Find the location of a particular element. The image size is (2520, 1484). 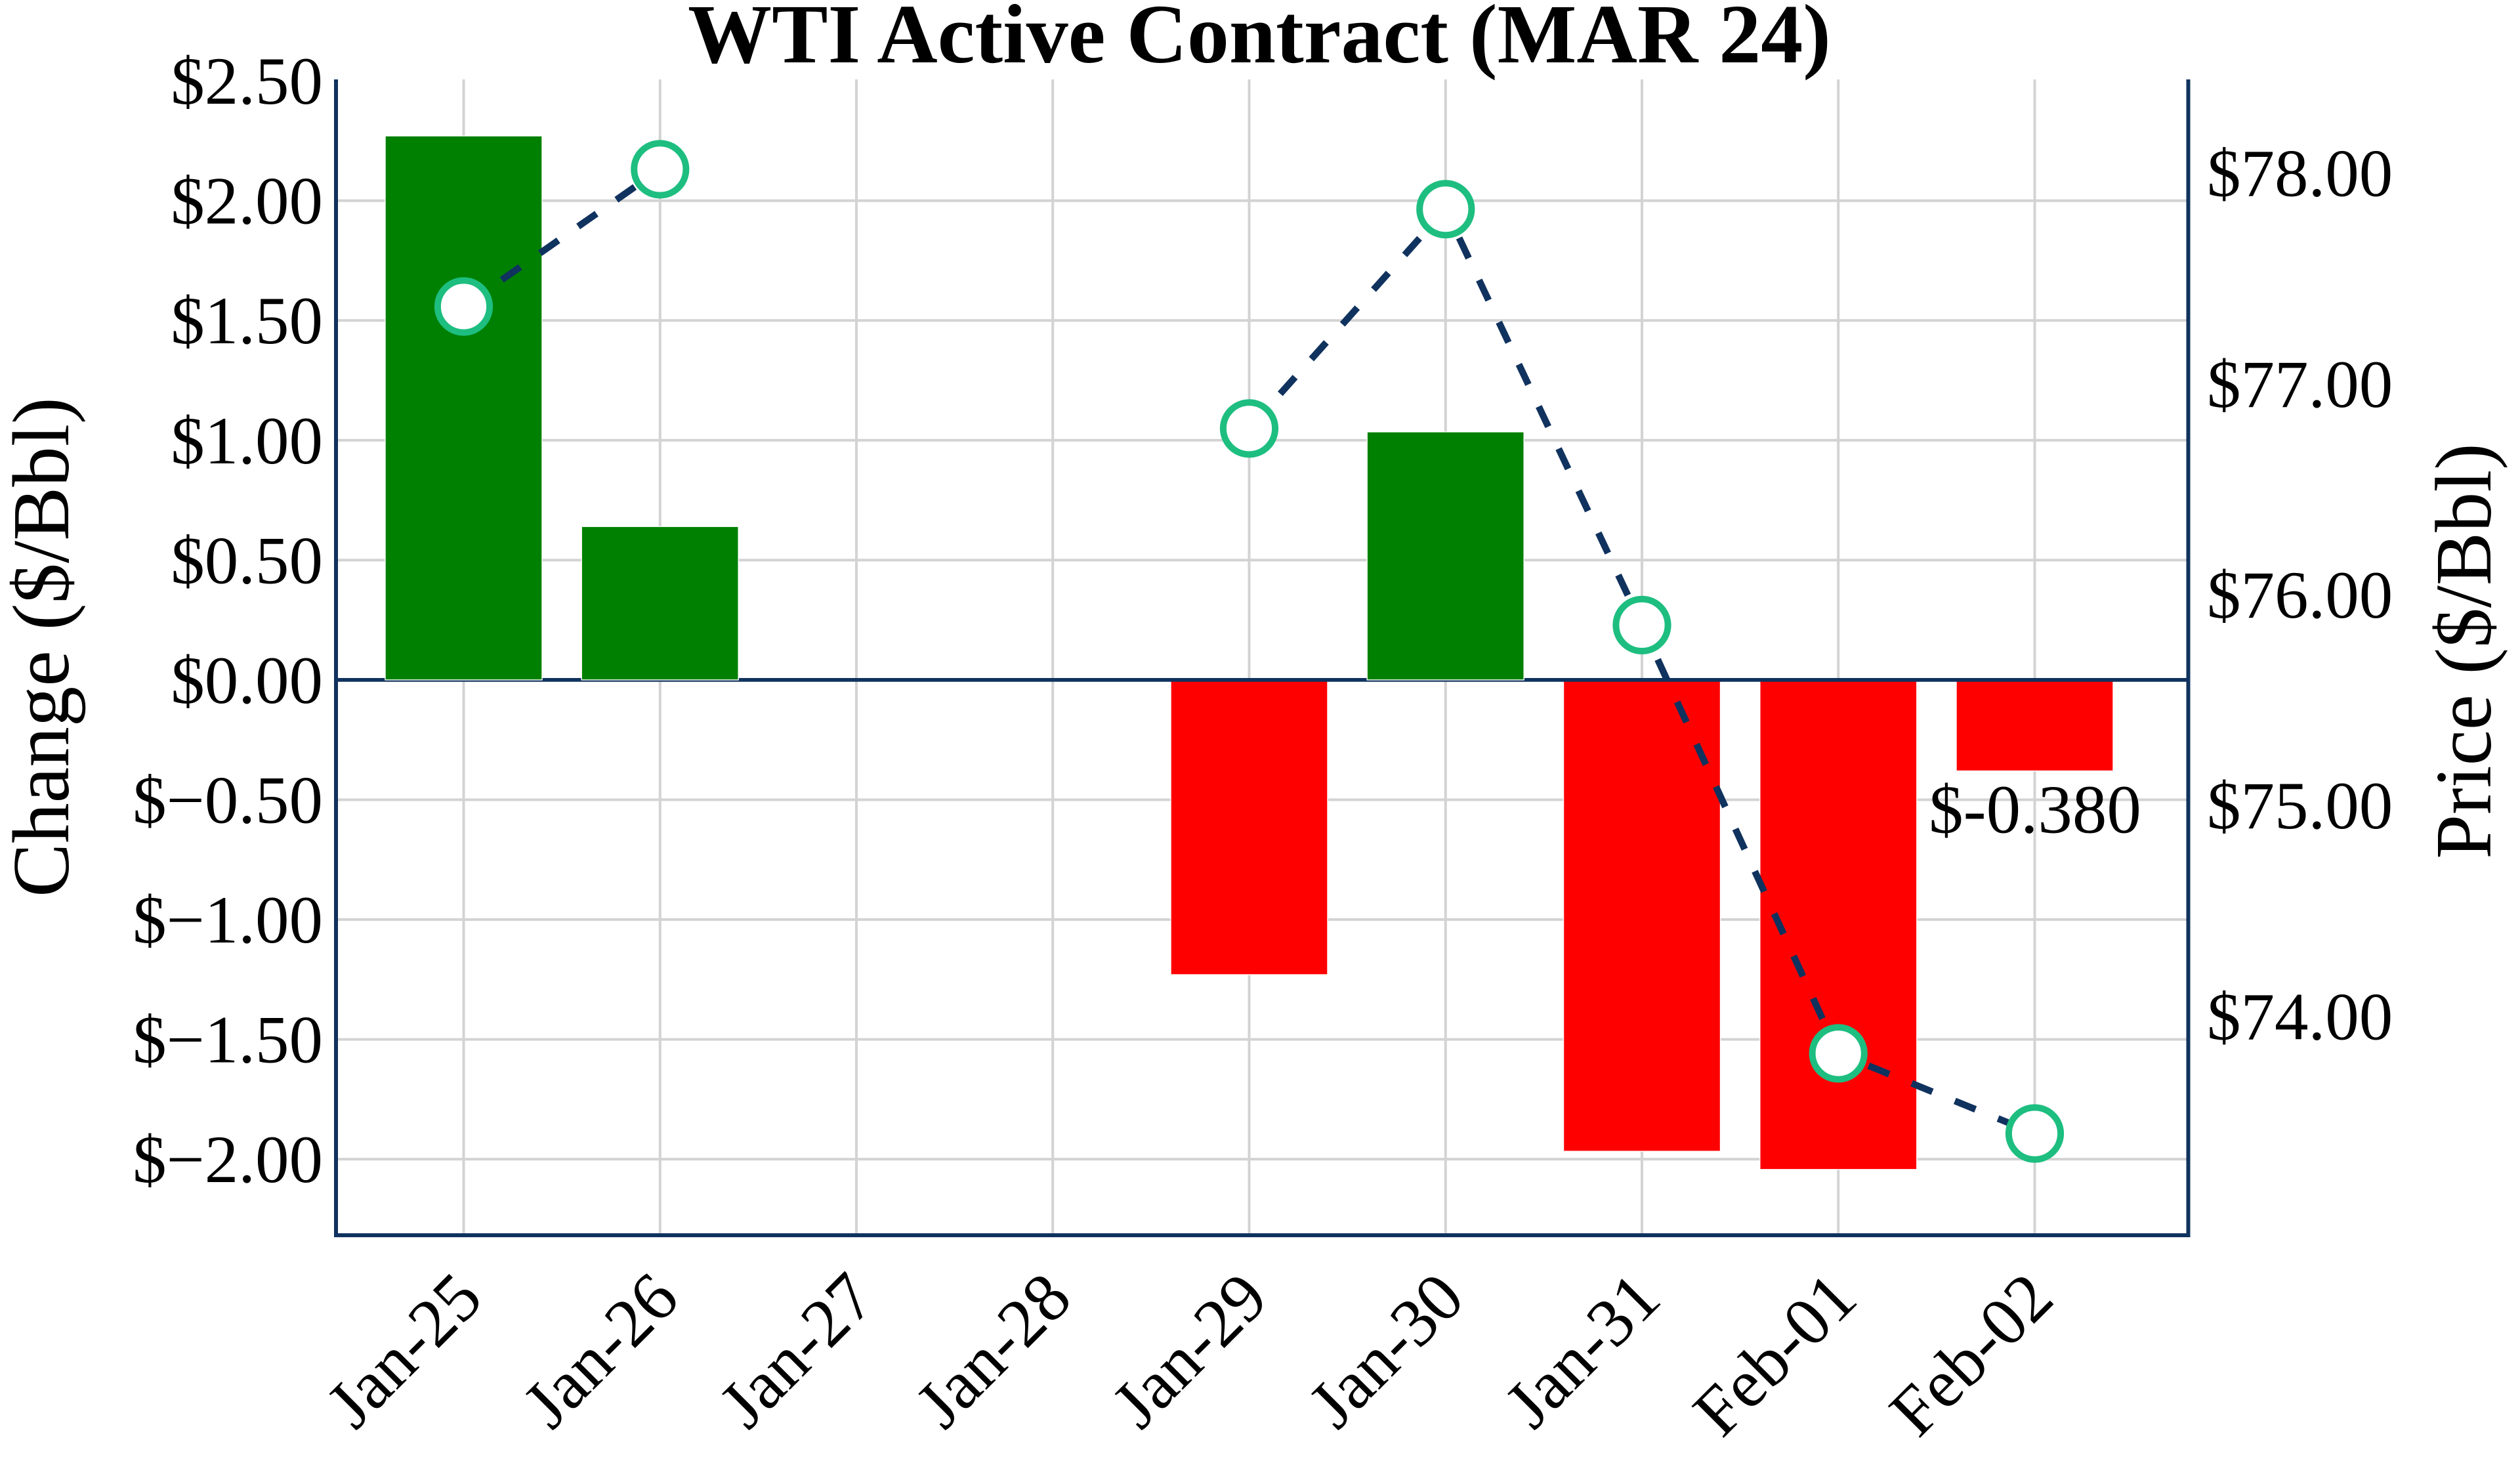

svg-text: $75.00 is located at coordinates (2300, 806).